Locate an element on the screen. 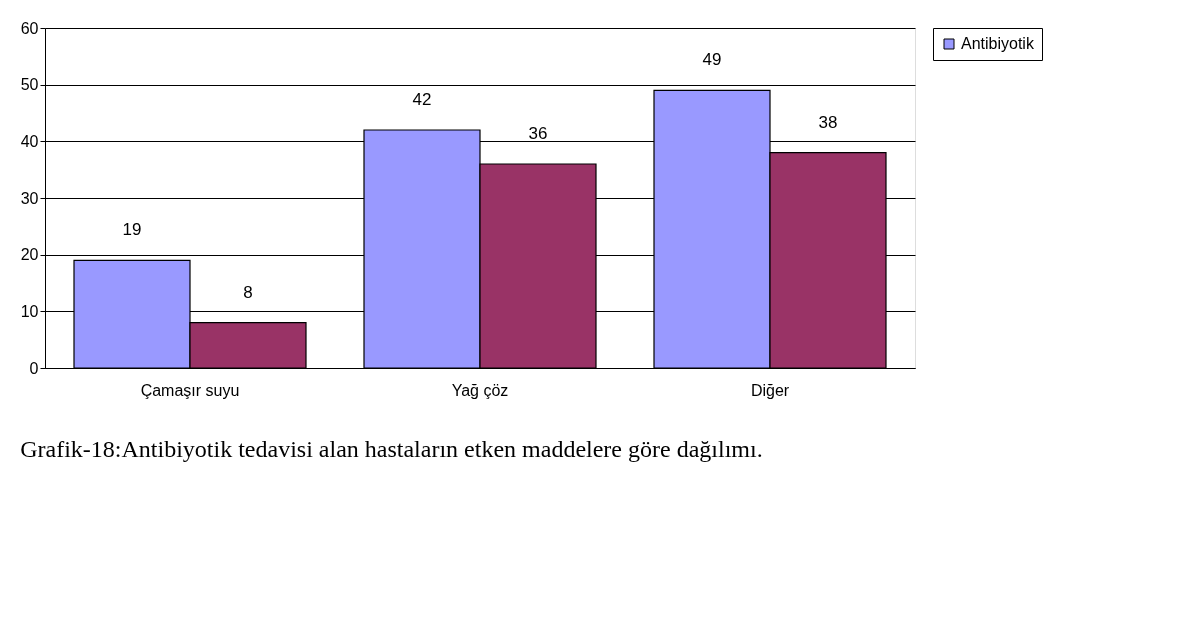  data-label: 36 is located at coordinates (538, 133).